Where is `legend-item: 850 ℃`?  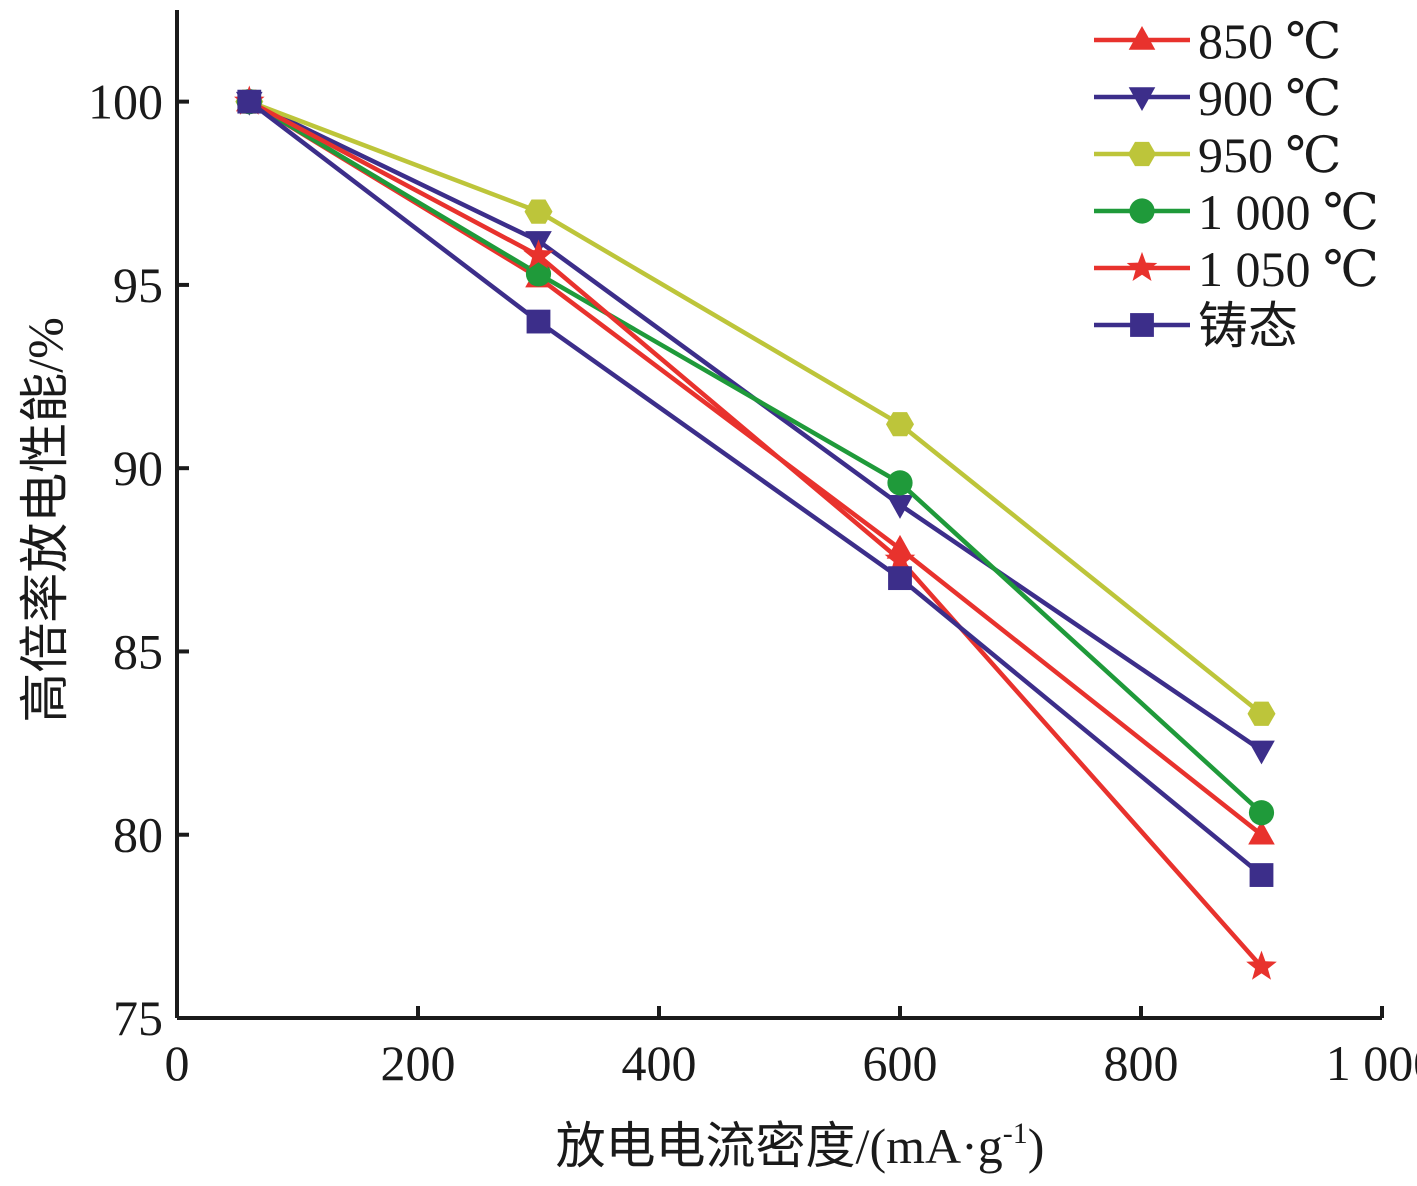
legend-item: 850 ℃ is located at coordinates (1217, 41).